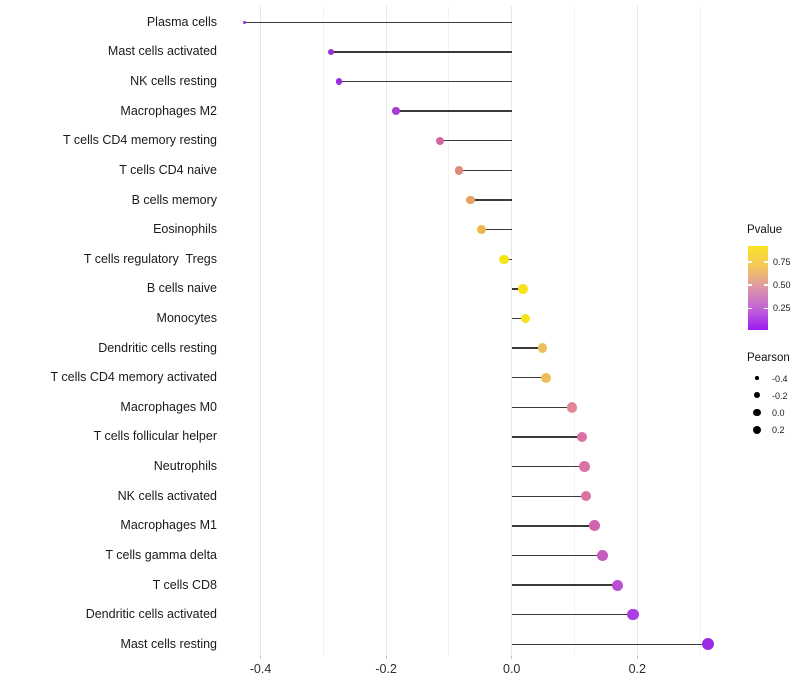  What do you see at coordinates (184, 584) in the screenshot?
I see `category-label: T cells CD8` at bounding box center [184, 584].